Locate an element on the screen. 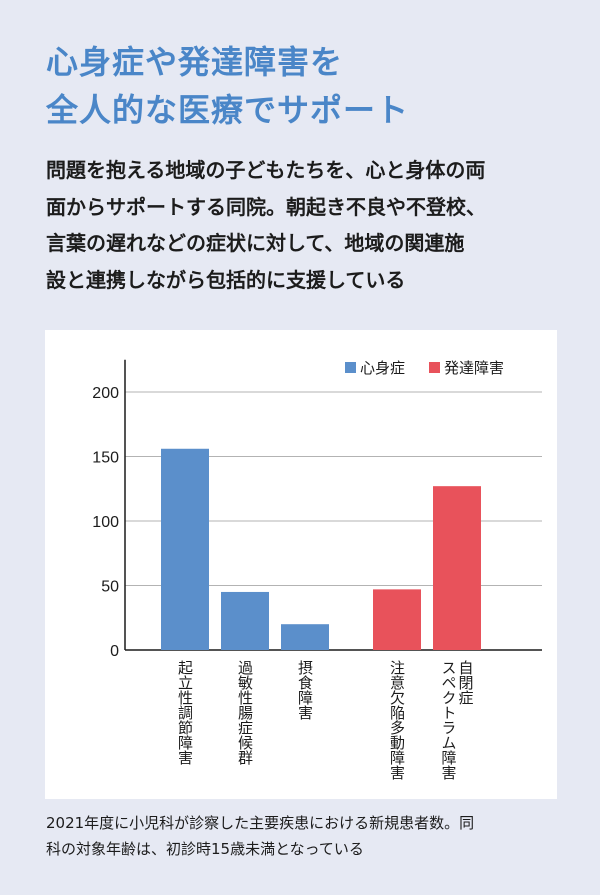 The width and height of the screenshot is (600, 895). legend-label: 発達障害 is located at coordinates (474, 368).